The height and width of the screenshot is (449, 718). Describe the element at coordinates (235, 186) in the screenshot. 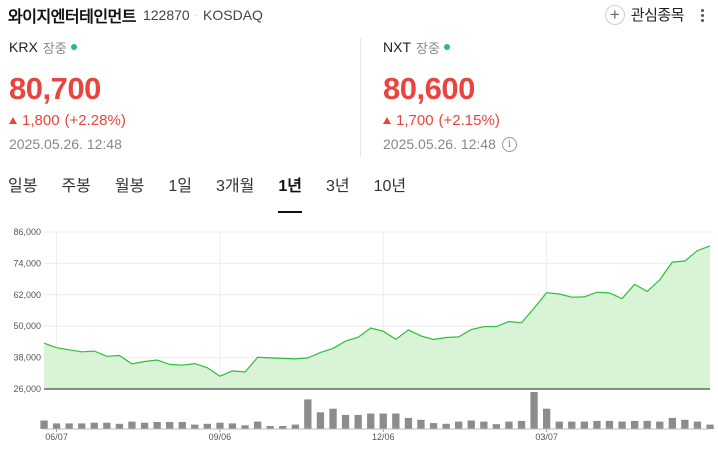

I see `tab-3-months: 3개월` at that location.